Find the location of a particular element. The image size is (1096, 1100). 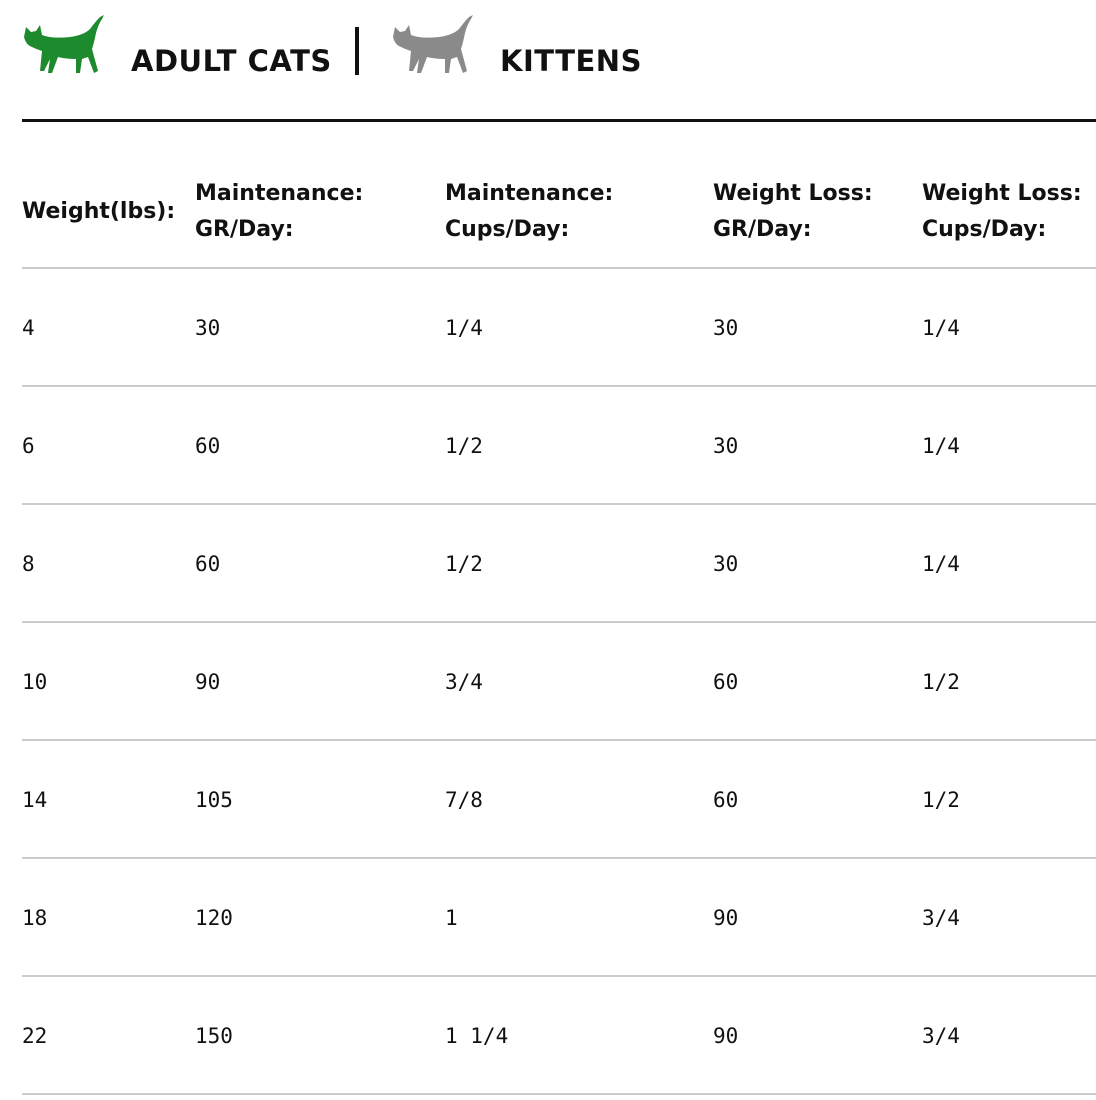

table-cell: 7/8 is located at coordinates (464, 800).